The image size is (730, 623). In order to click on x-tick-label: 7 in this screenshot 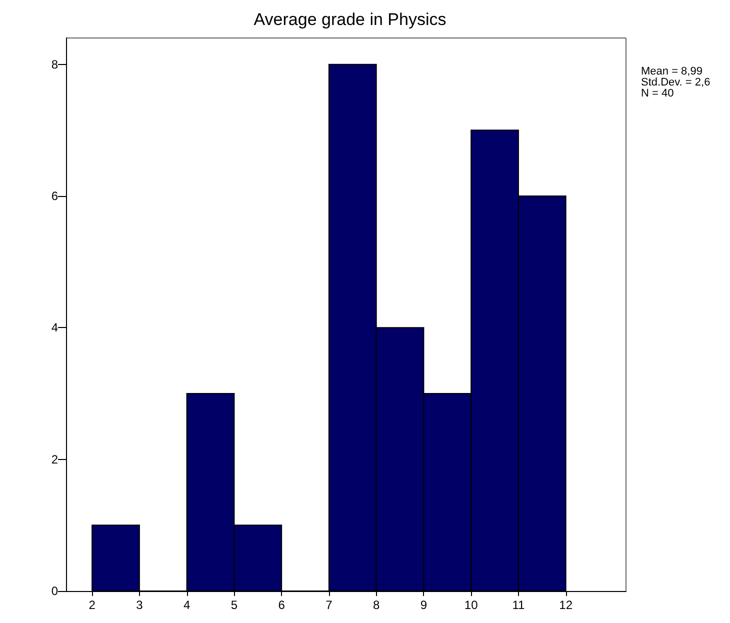, I will do `click(329, 605)`.